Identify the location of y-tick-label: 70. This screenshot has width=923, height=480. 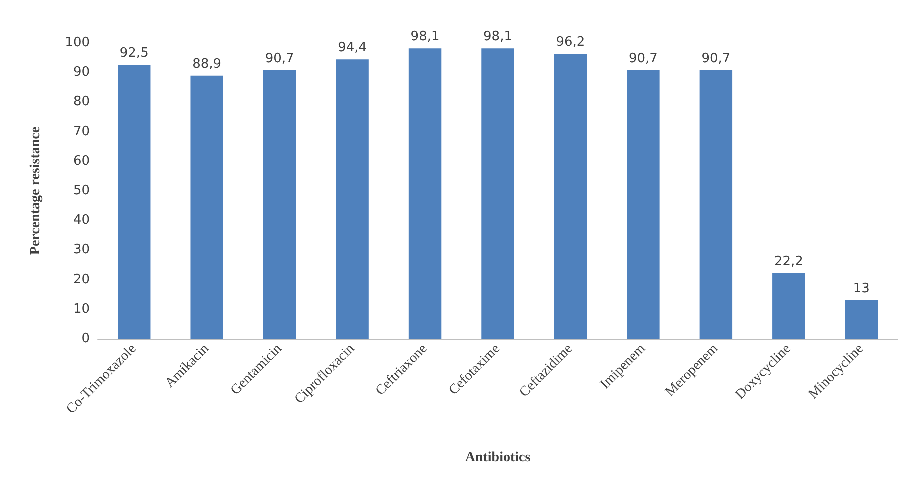
(81, 132).